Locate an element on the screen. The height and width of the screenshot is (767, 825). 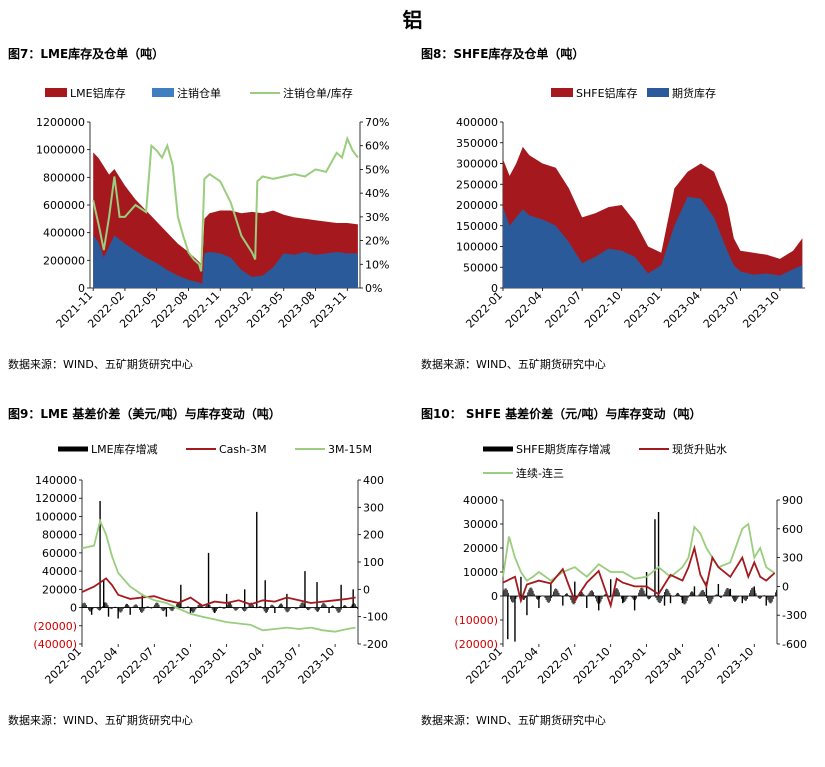
y-right-tick-label: 0% is located at coordinates (373, 288).